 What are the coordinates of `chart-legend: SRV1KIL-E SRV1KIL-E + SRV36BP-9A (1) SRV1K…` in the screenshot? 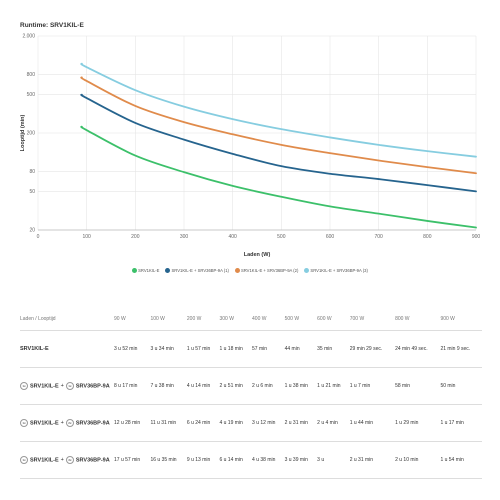 It's located at (250, 271).